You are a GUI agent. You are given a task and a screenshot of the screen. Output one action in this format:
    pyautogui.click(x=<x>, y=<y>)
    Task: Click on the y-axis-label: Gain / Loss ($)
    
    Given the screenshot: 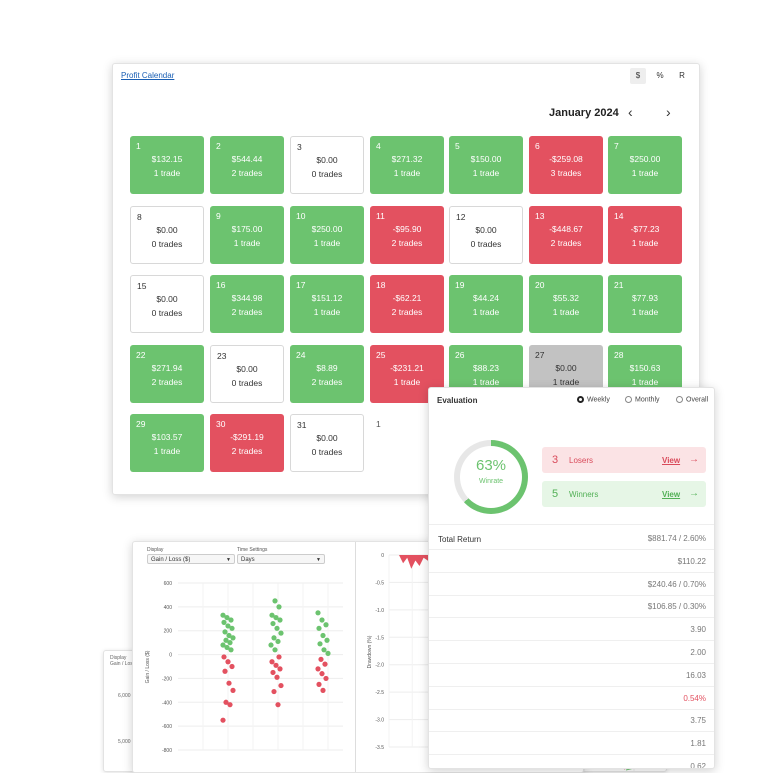 What is the action you would take?
    pyautogui.click(x=148, y=666)
    